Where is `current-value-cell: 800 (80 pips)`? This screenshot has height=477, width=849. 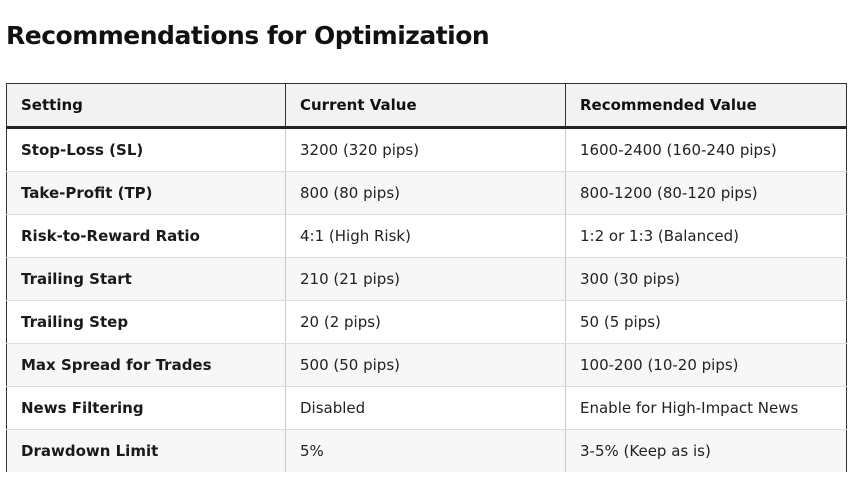
current-value-cell: 800 (80 pips) is located at coordinates (425, 193).